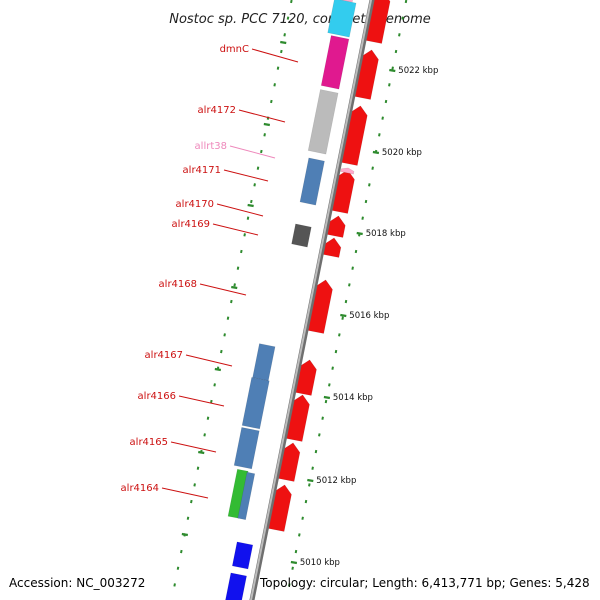 Image resolution: width=600 pixels, height=600 pixels. Describe the element at coordinates (157, 396) in the screenshot. I see `gene-label-alr4166: alr4166` at that location.